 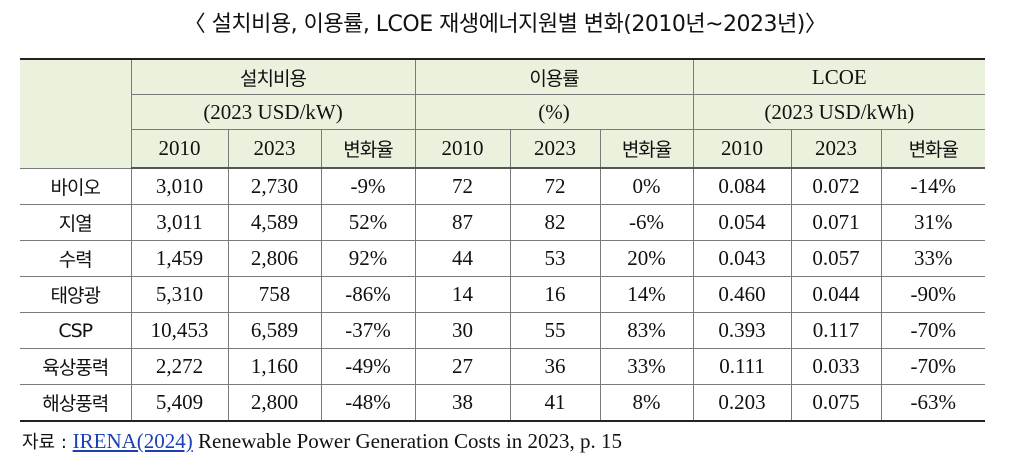 What do you see at coordinates (555, 330) in the screenshot?
I see `cell-util-2023: 55` at bounding box center [555, 330].